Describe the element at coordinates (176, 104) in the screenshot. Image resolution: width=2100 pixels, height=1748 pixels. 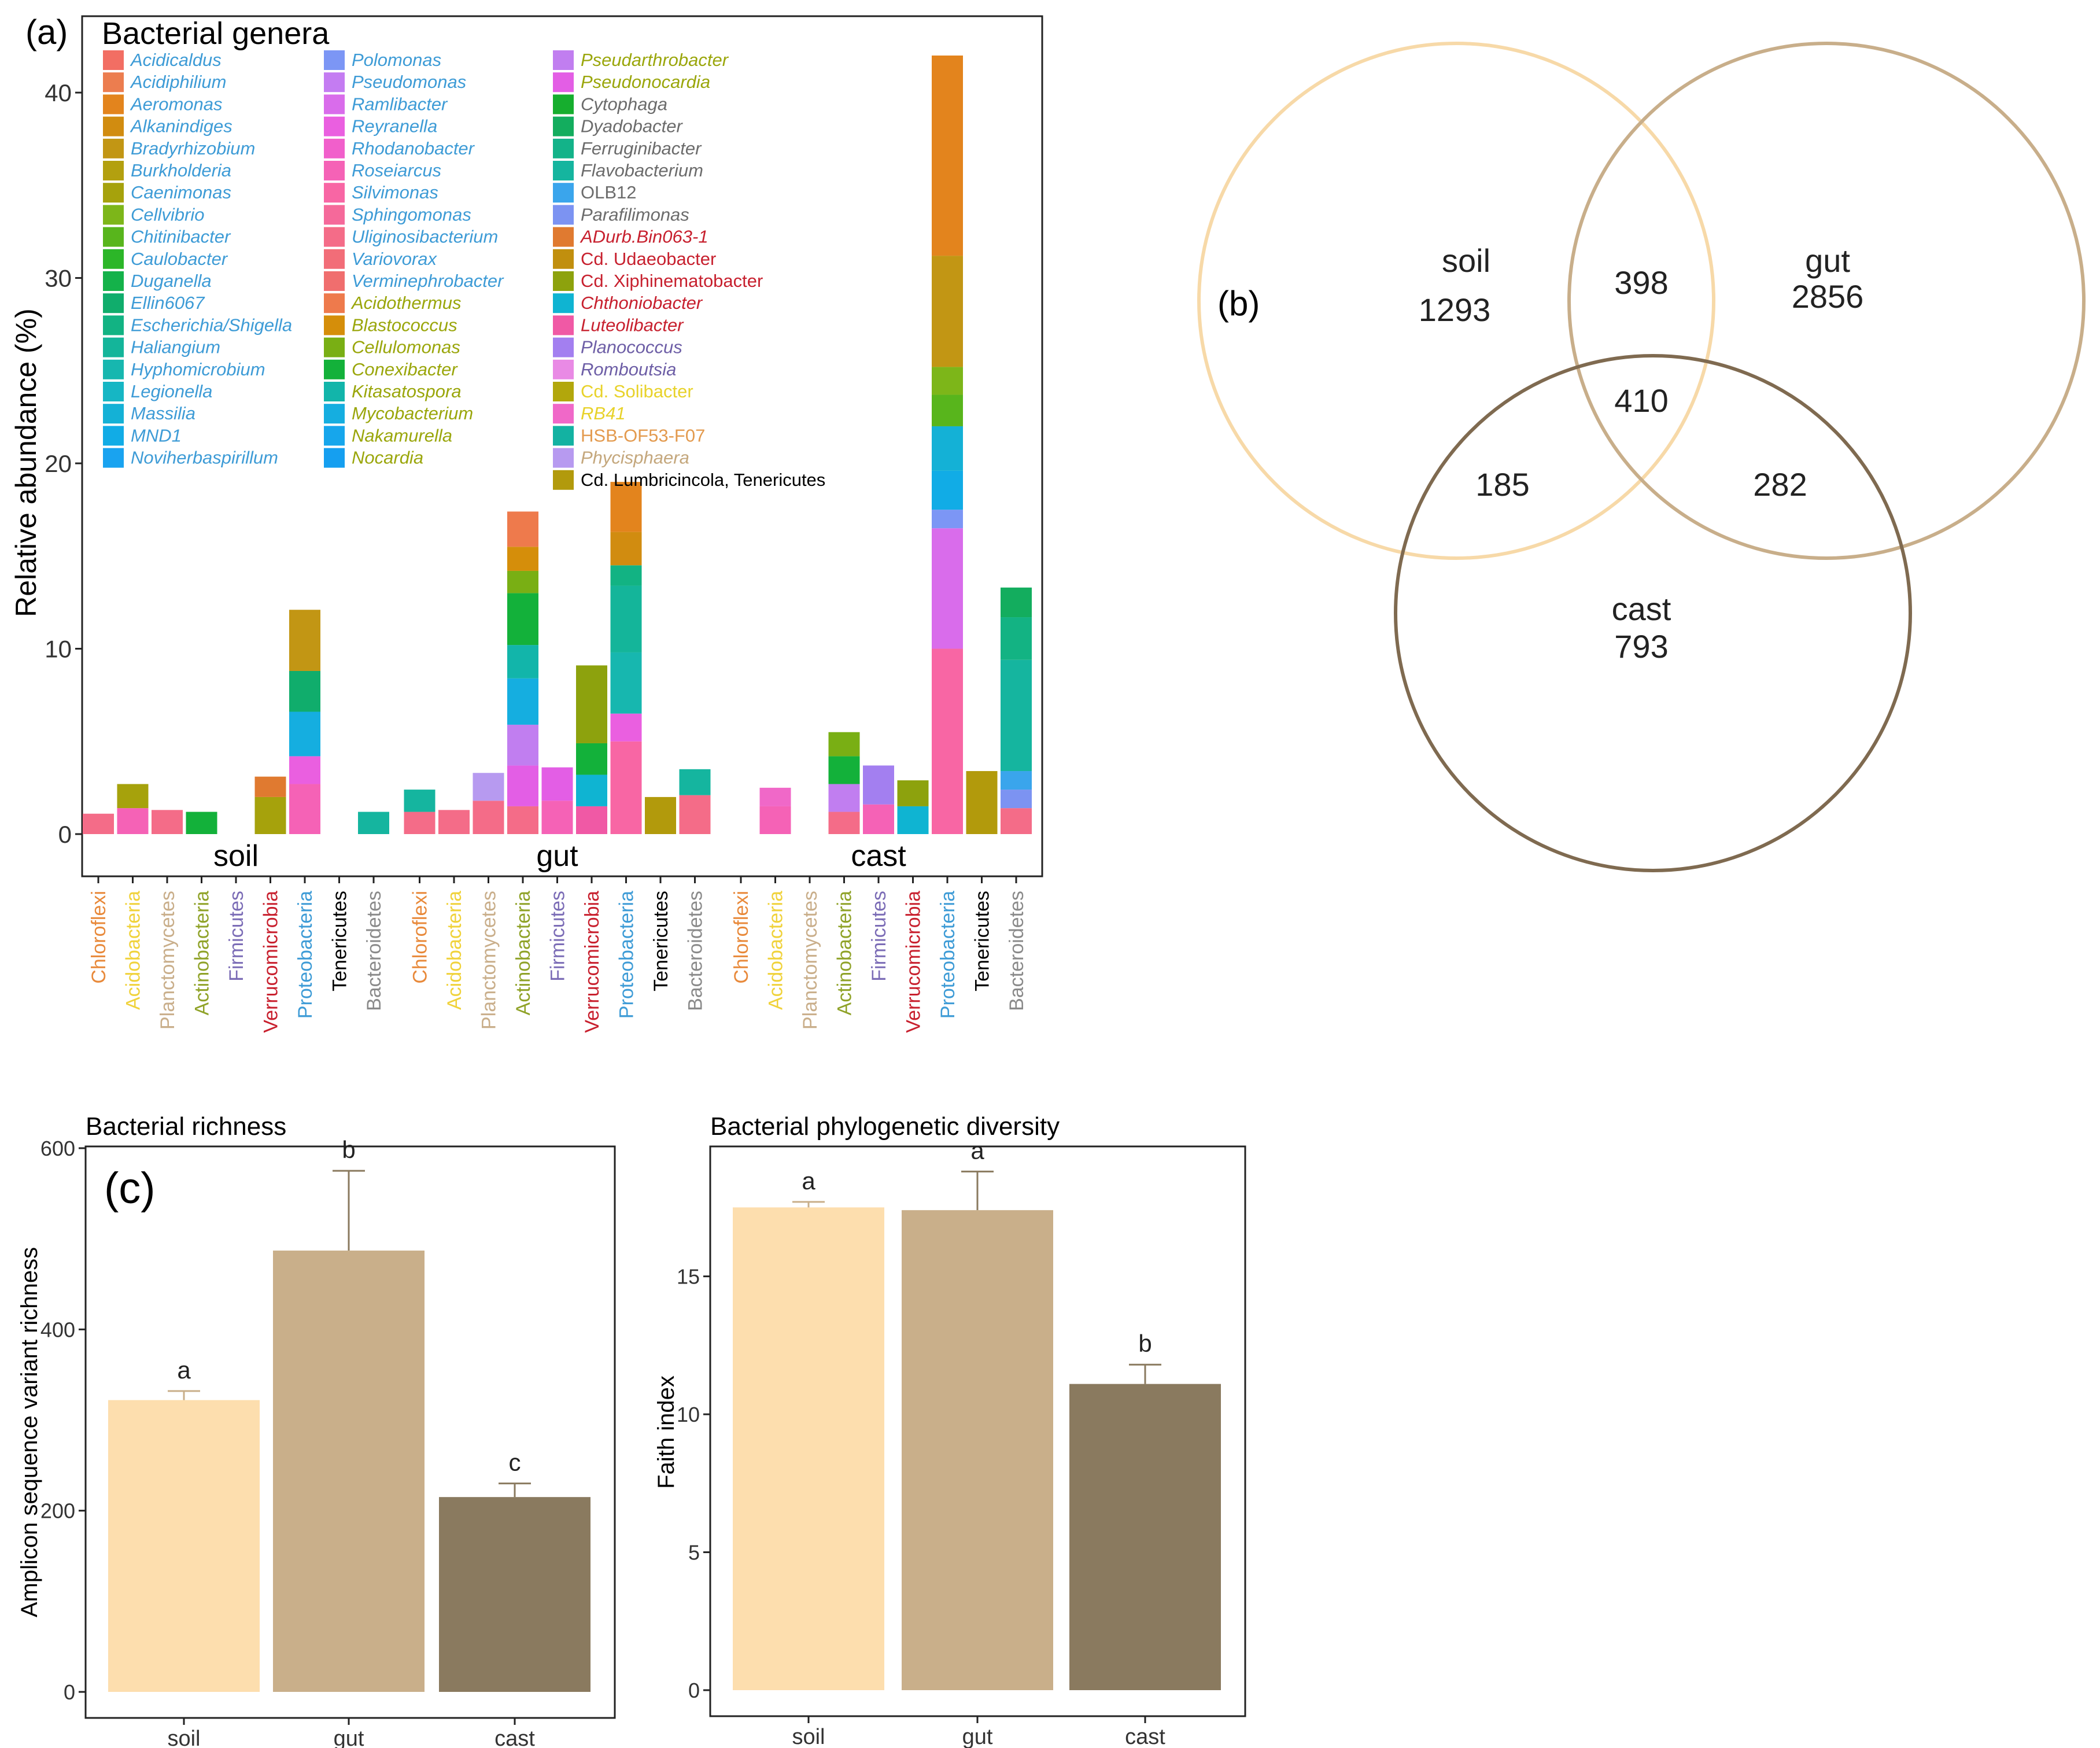
I see `panel-a-legend-label: Aeromonas` at that location.